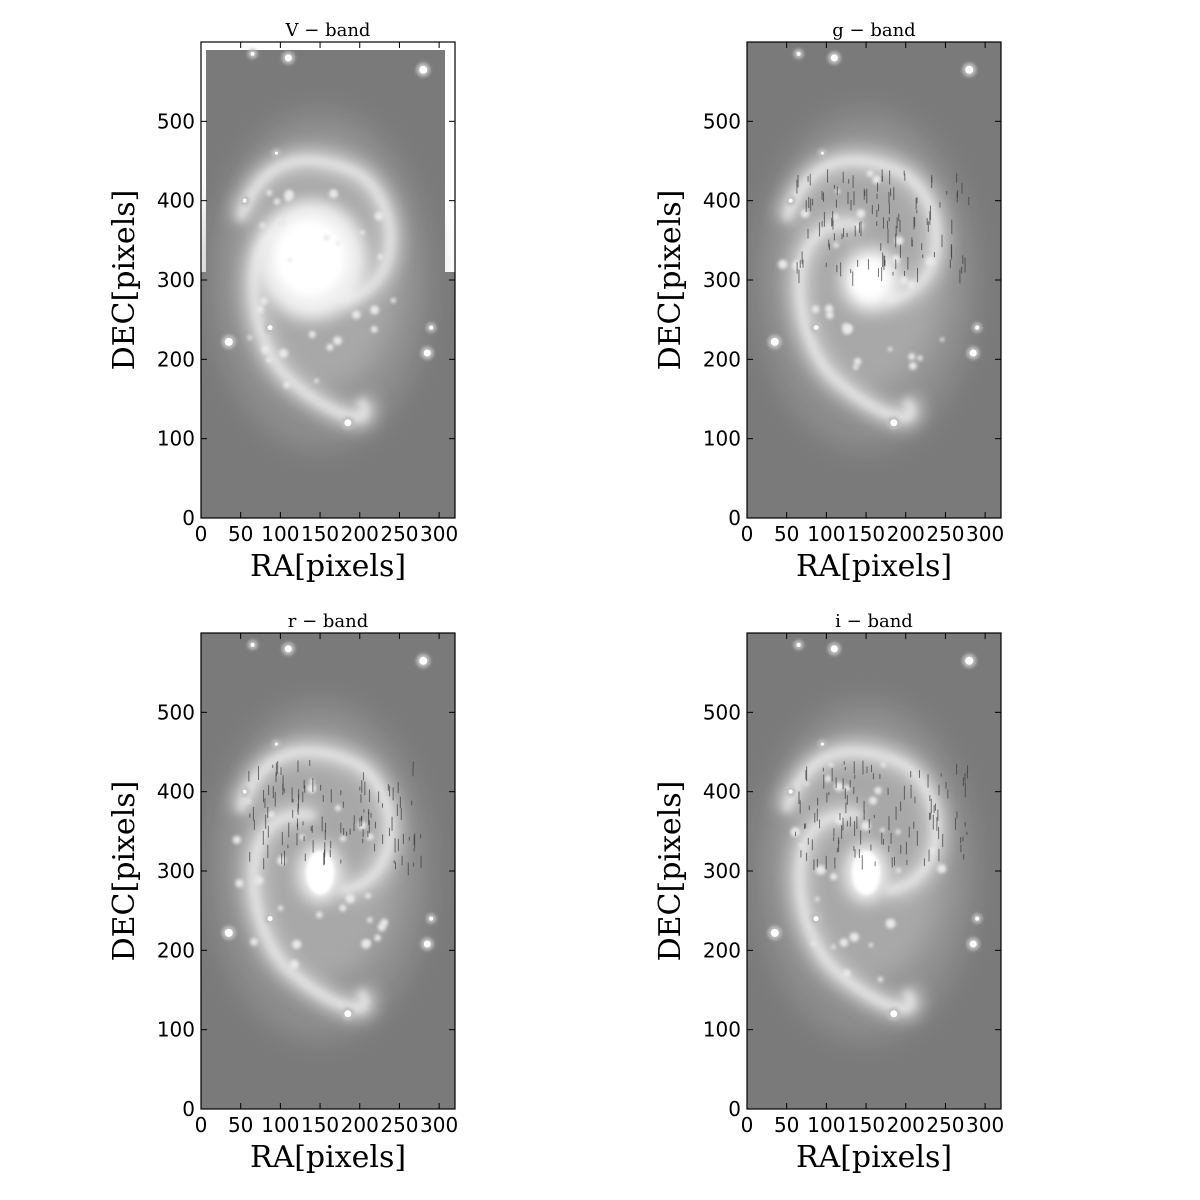 The image size is (1200, 1200). Describe the element at coordinates (320, 873) in the screenshot. I see `galaxy-core` at that location.